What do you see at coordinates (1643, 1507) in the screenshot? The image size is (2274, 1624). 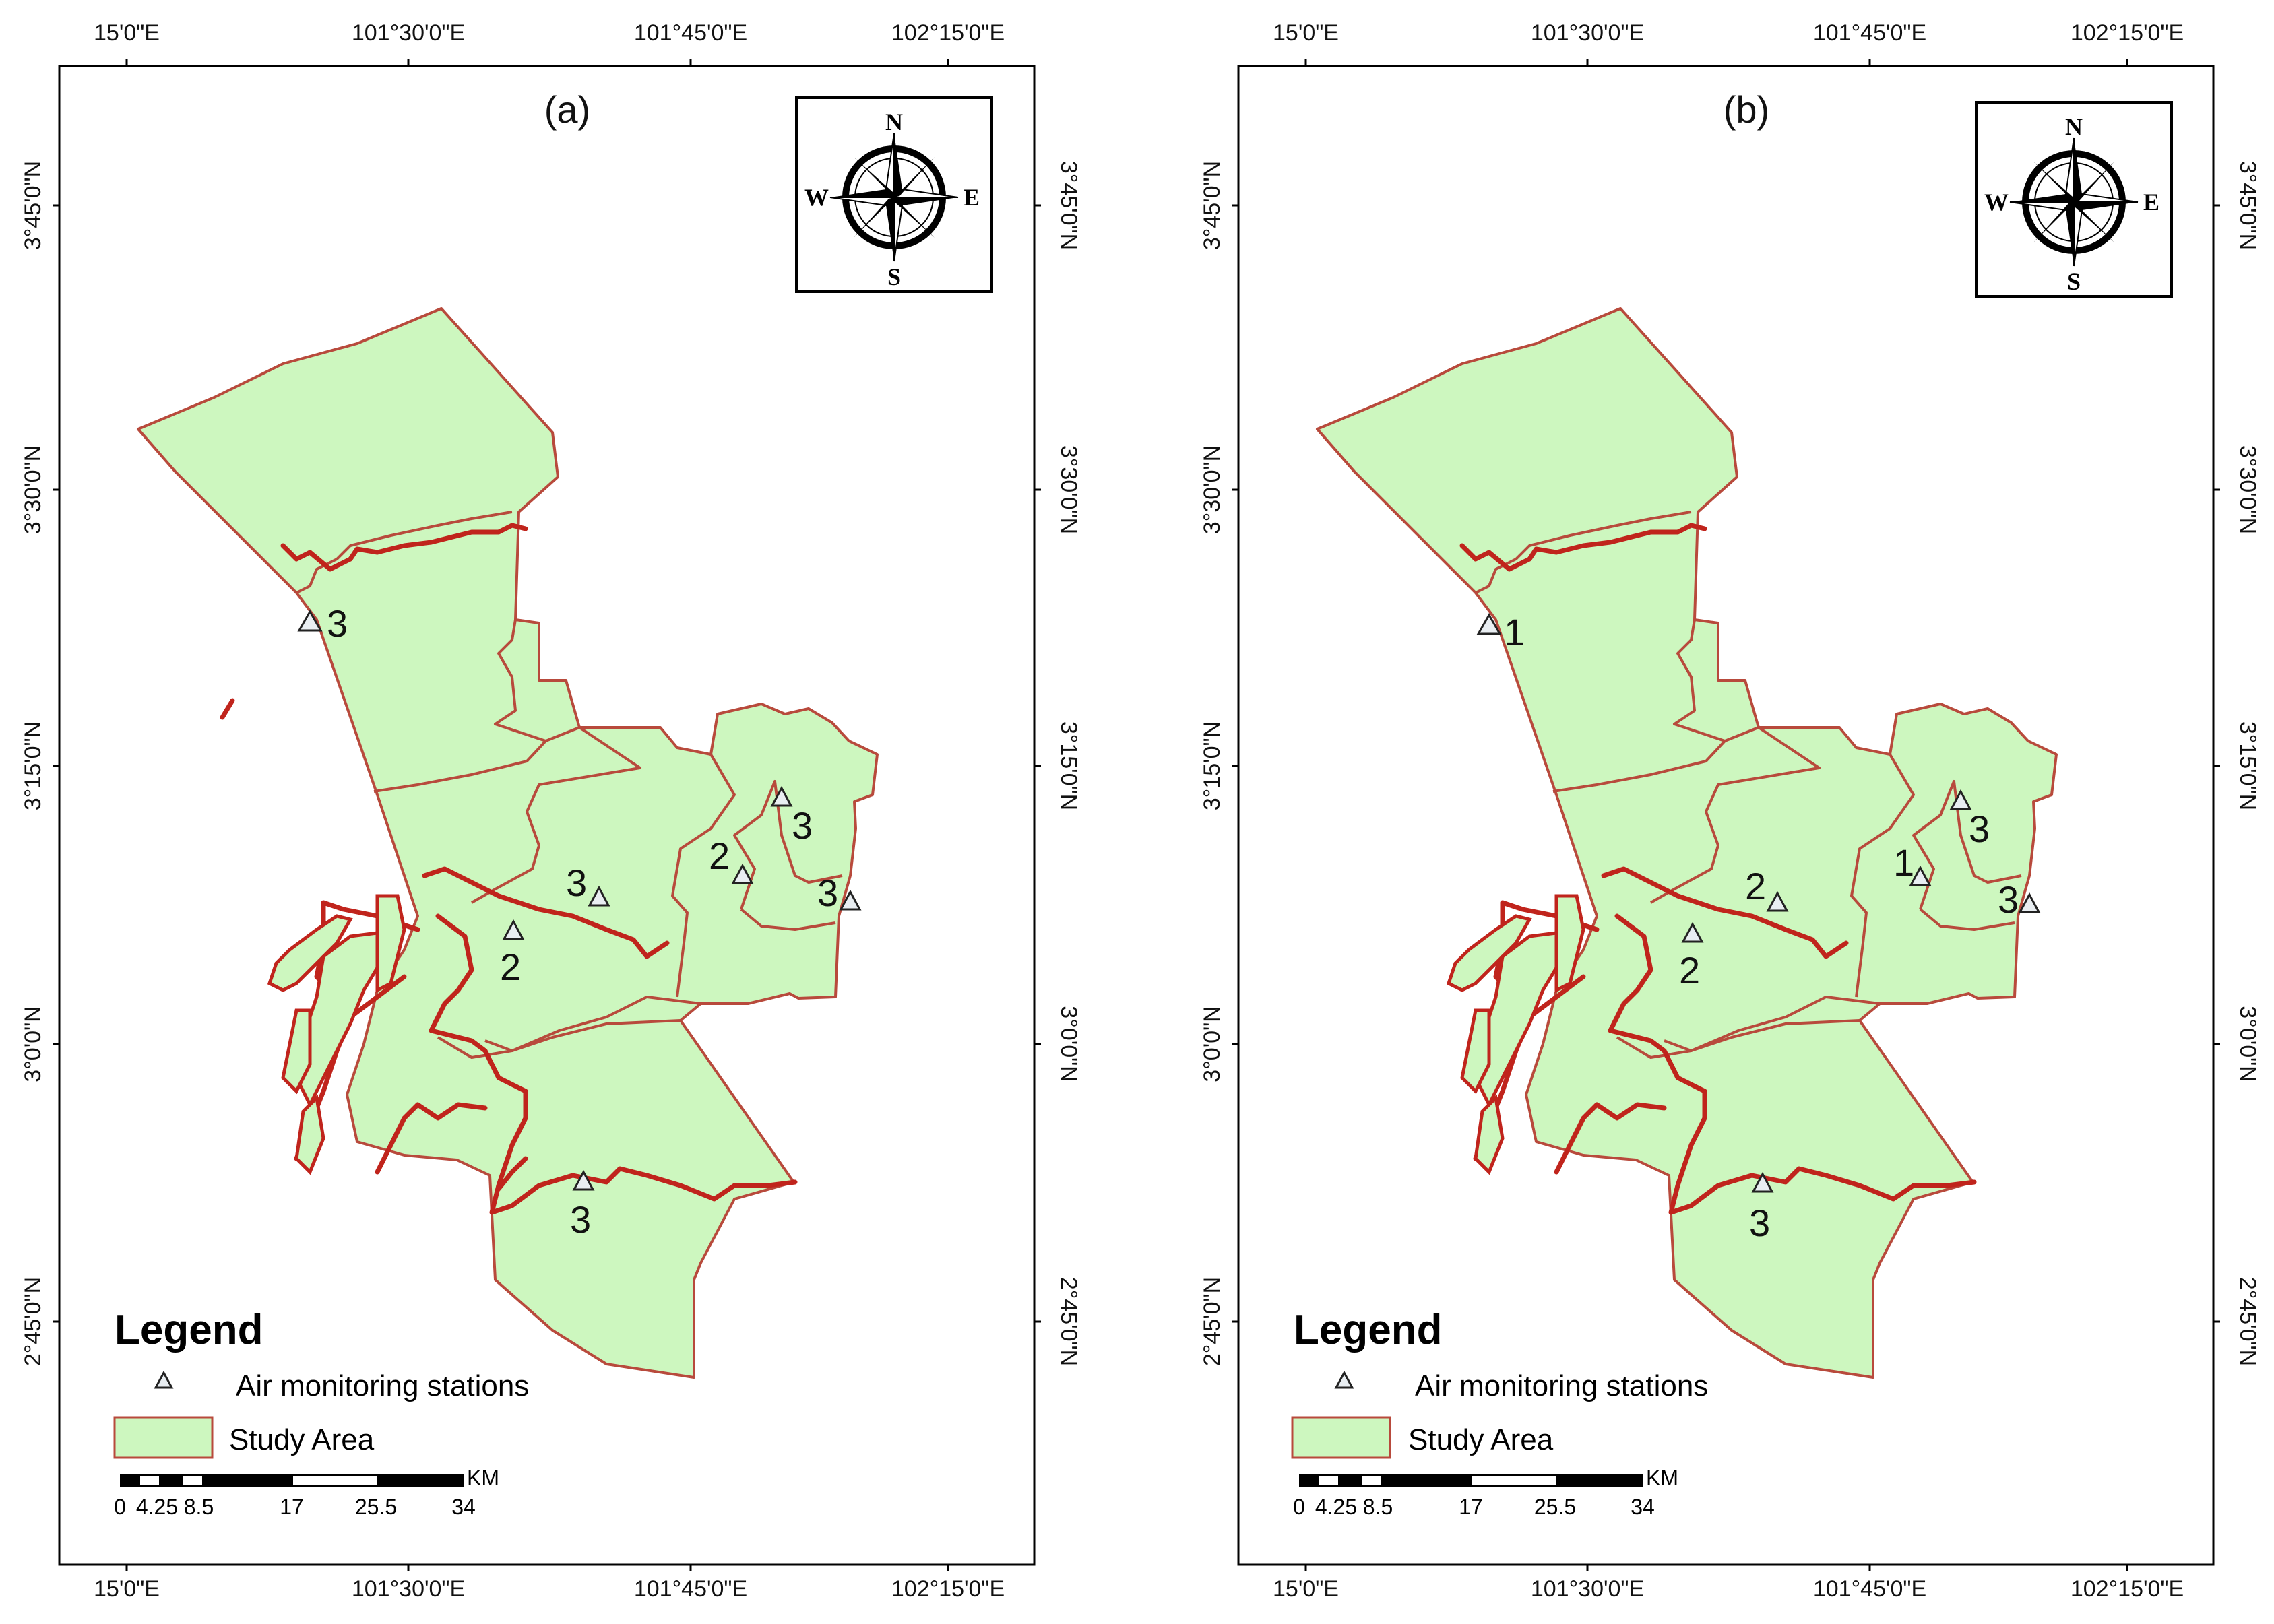 I see `scale-label: 34` at bounding box center [1643, 1507].